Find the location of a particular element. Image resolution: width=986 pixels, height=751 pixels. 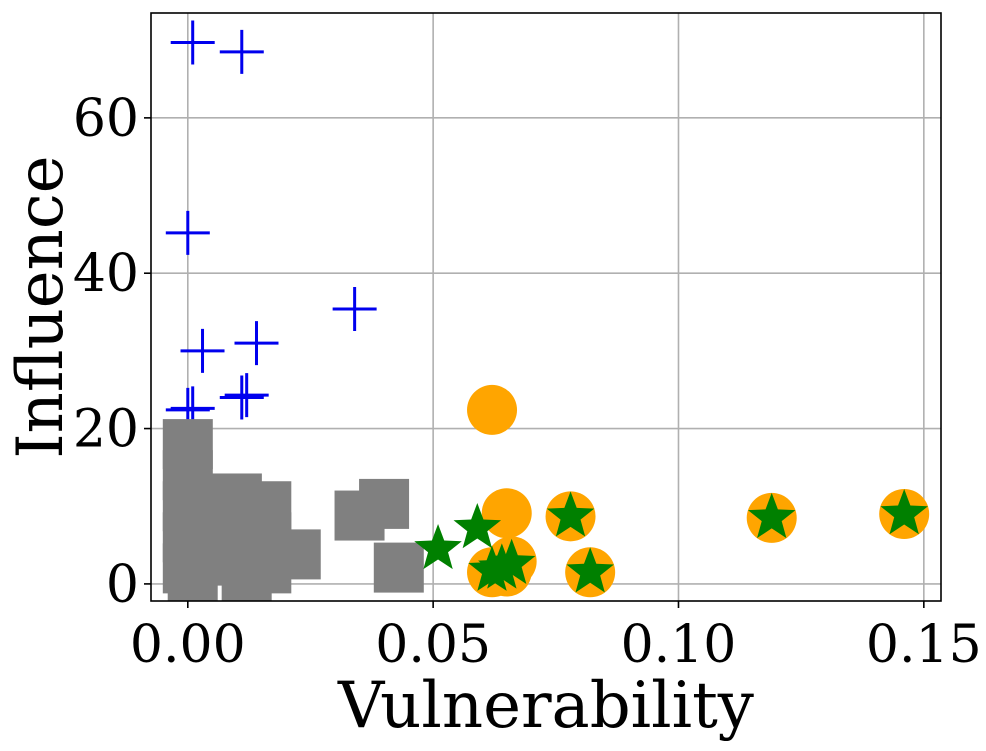

x-tick-label: 0.15 is located at coordinates (924, 645).